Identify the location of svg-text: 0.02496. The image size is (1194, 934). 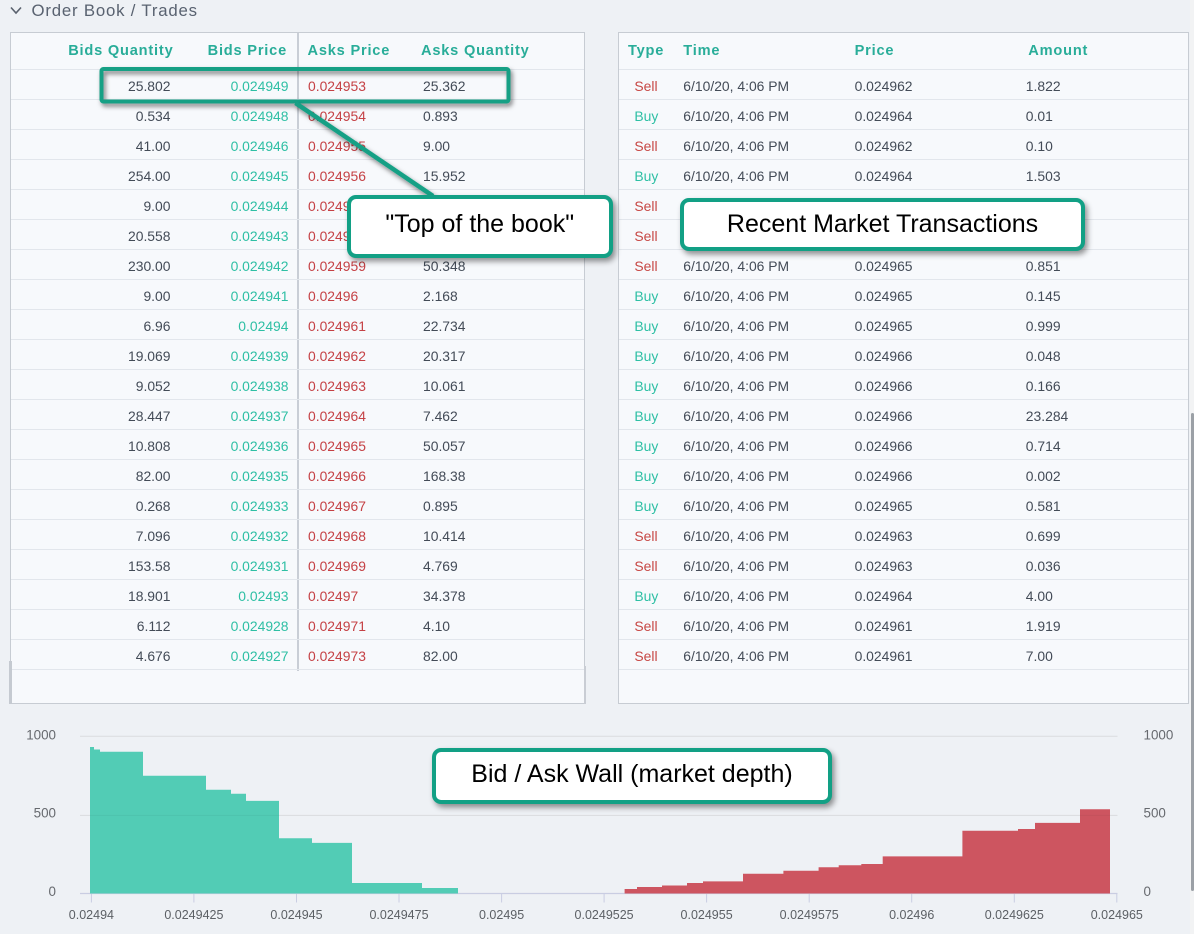
(911, 915).